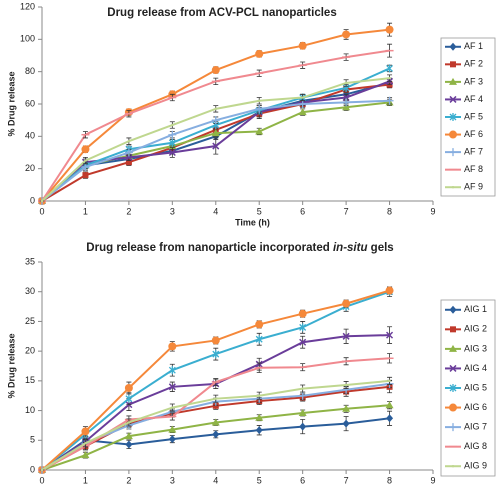 This screenshot has width=500, height=487. I want to click on legend-label: AF 4, so click(473, 99).